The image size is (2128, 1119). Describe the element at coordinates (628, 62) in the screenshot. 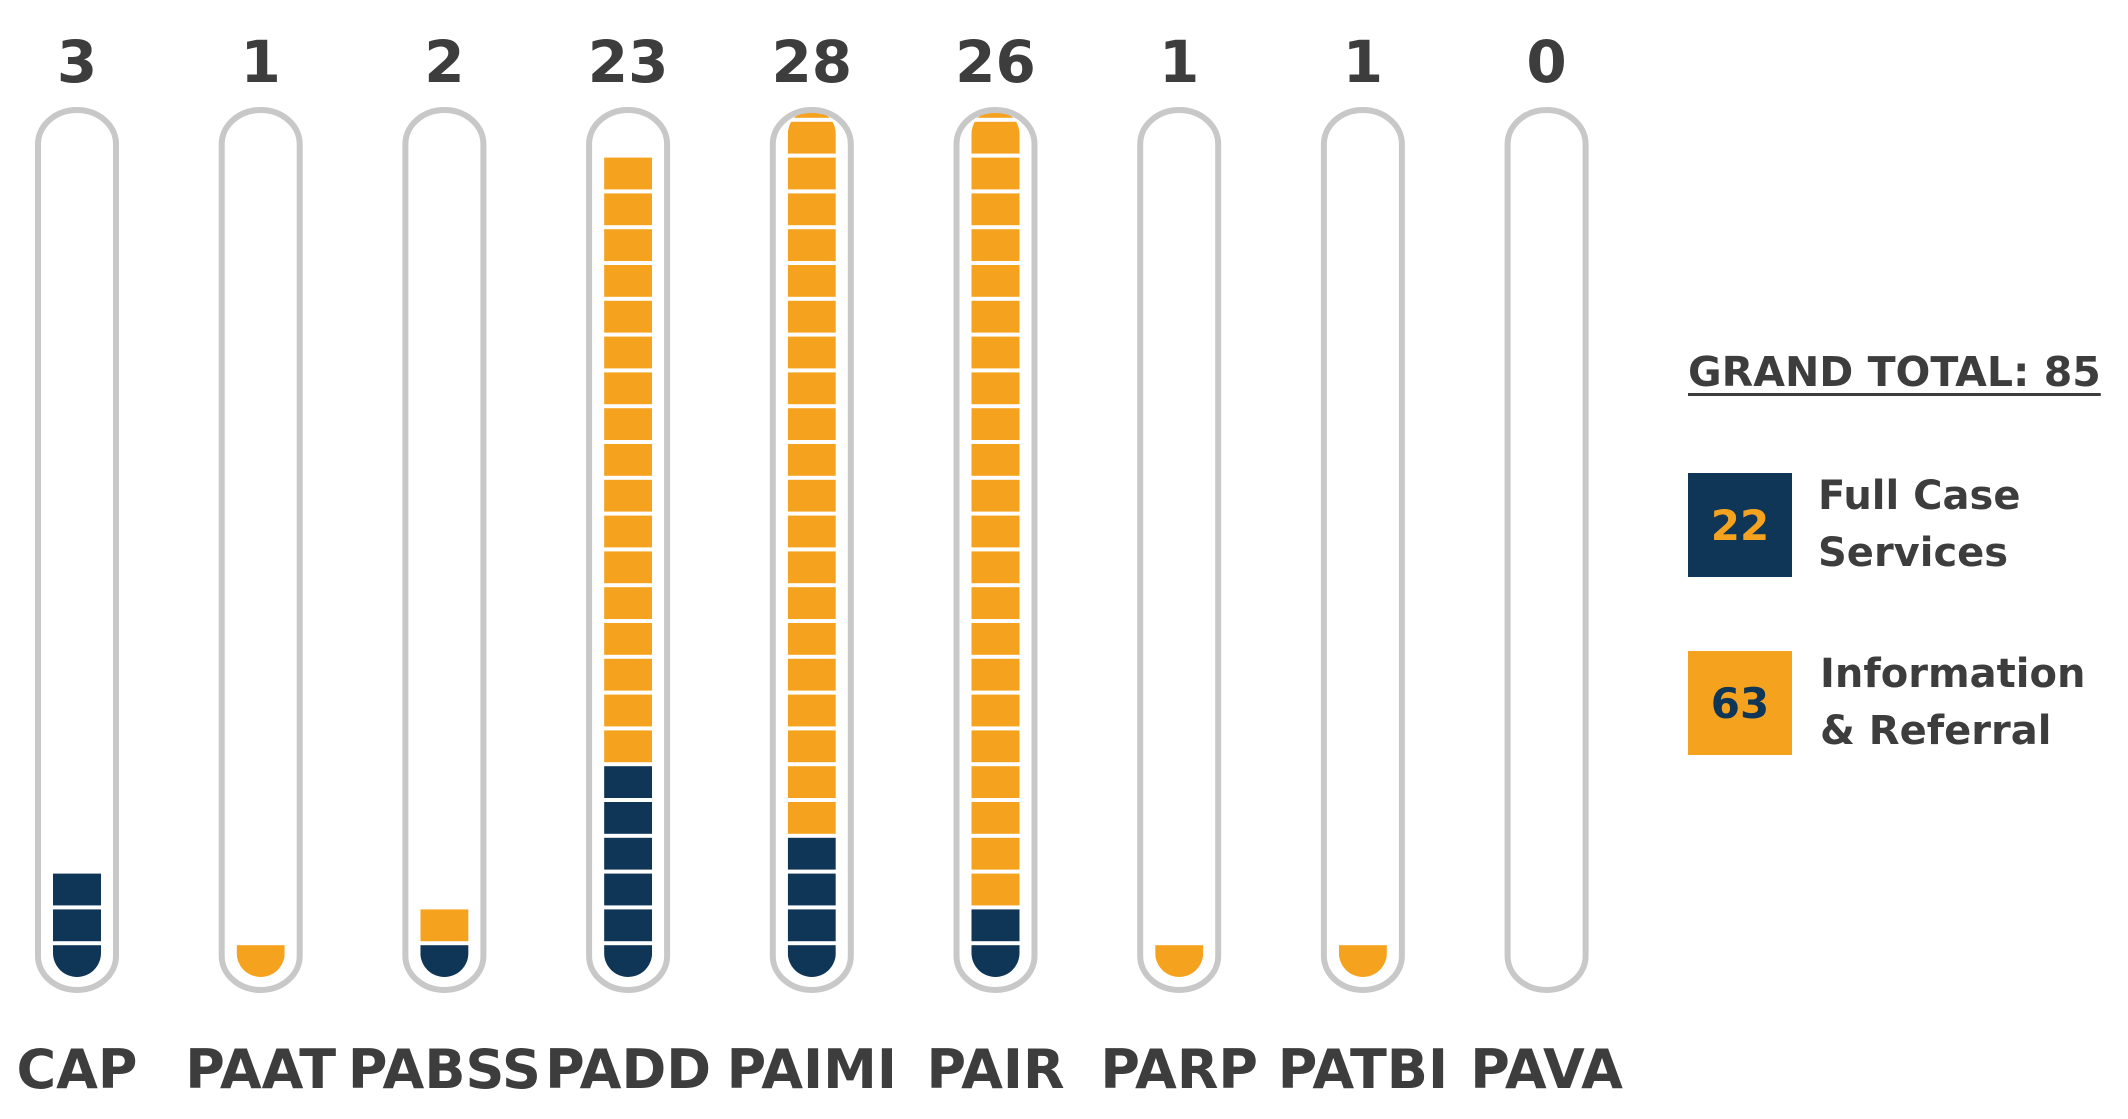

I see `total-label: 23` at that location.